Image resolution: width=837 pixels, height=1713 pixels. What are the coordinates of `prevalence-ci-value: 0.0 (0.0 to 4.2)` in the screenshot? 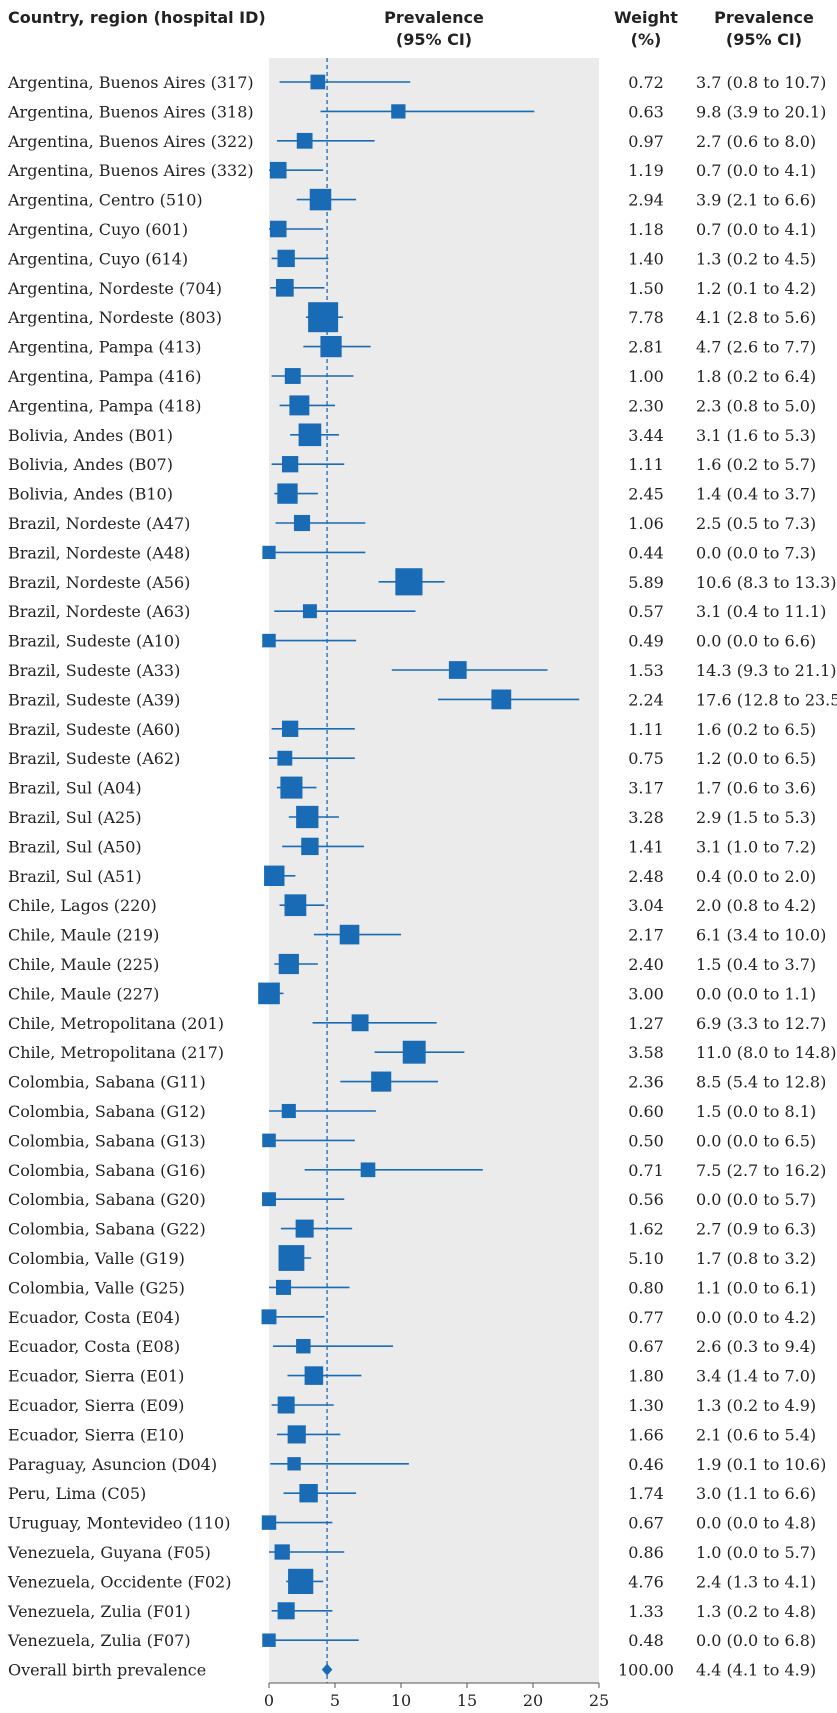 It's located at (756, 1317).